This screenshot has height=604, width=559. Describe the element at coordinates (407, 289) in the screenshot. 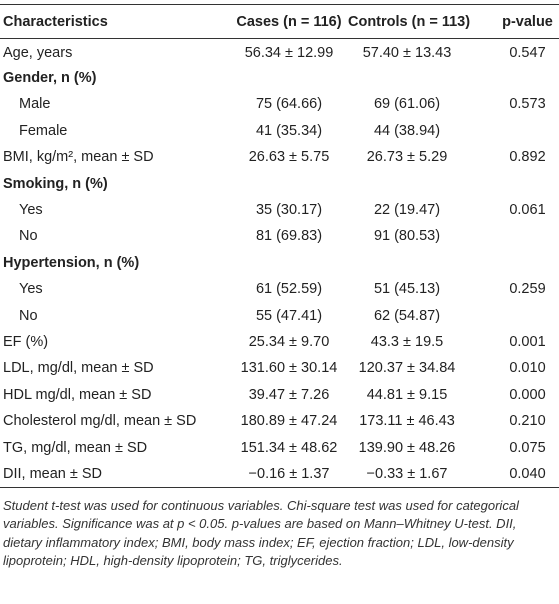

I see `table-cell: 51 (45.13)` at that location.